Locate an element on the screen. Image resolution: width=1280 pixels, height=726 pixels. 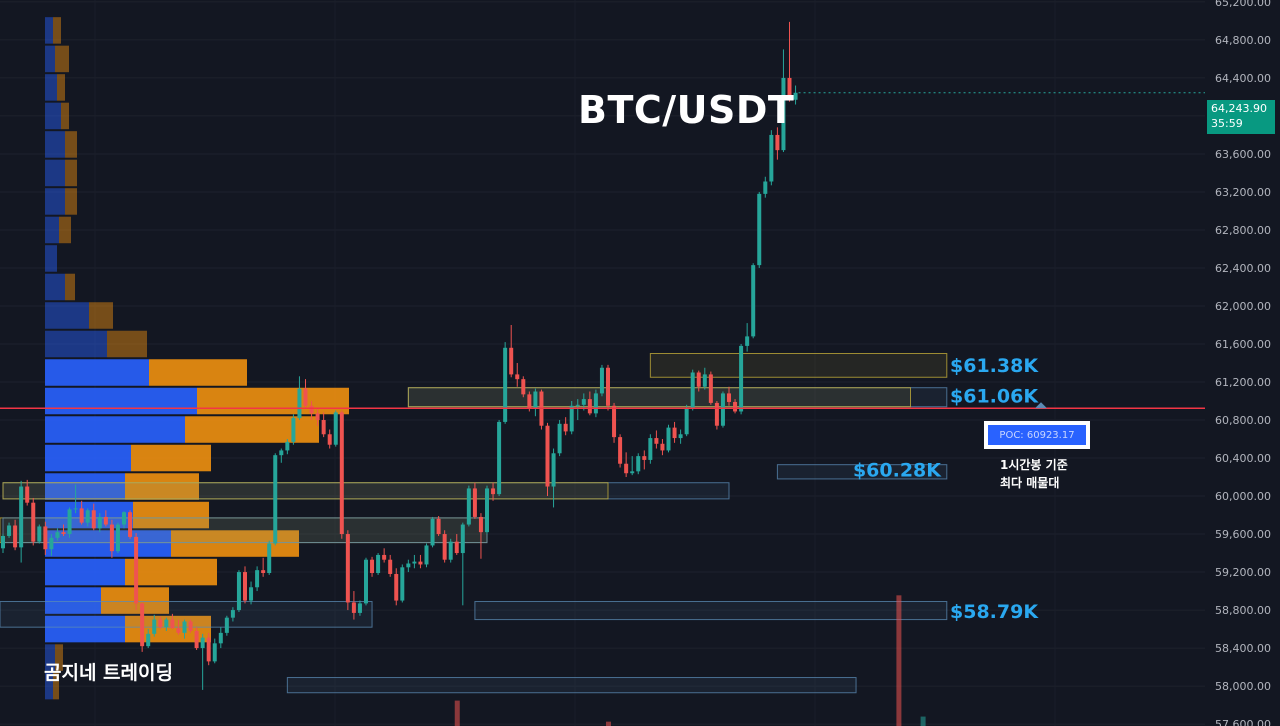
y-tick-label: 58,000.00 is located at coordinates (1243, 686).